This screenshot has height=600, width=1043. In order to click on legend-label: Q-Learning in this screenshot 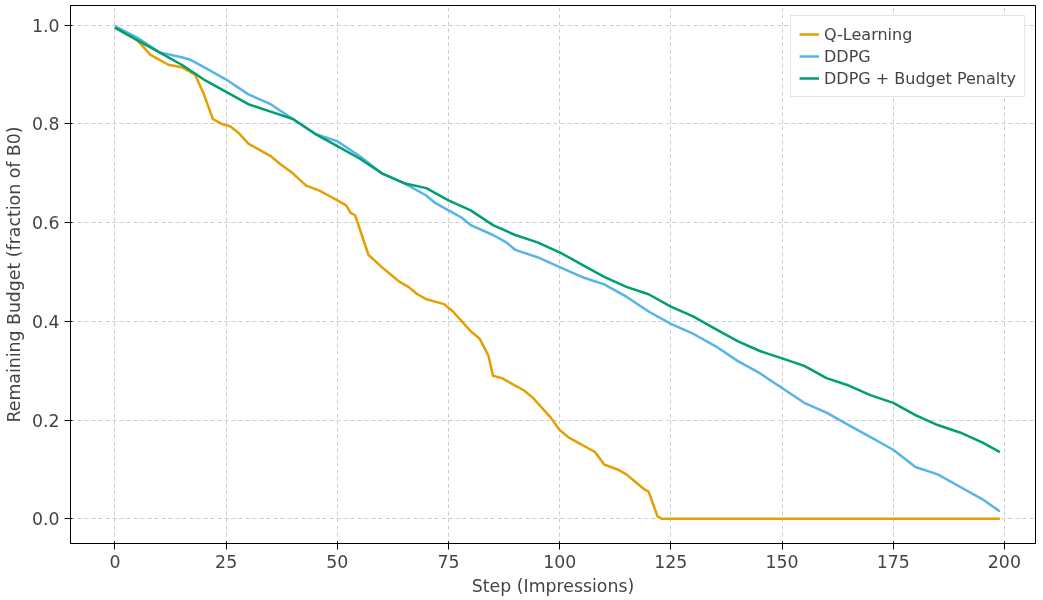, I will do `click(868, 34)`.